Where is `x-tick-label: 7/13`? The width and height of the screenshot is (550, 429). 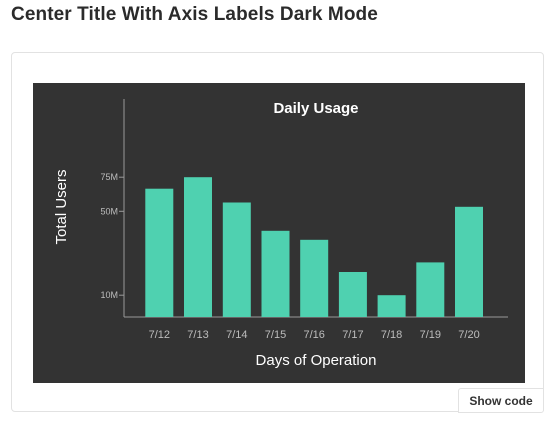
x-tick-label: 7/13 is located at coordinates (197, 335).